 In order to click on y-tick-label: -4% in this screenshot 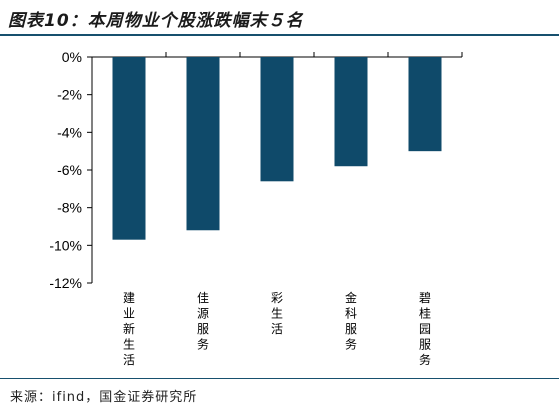, I will do `click(69, 132)`.